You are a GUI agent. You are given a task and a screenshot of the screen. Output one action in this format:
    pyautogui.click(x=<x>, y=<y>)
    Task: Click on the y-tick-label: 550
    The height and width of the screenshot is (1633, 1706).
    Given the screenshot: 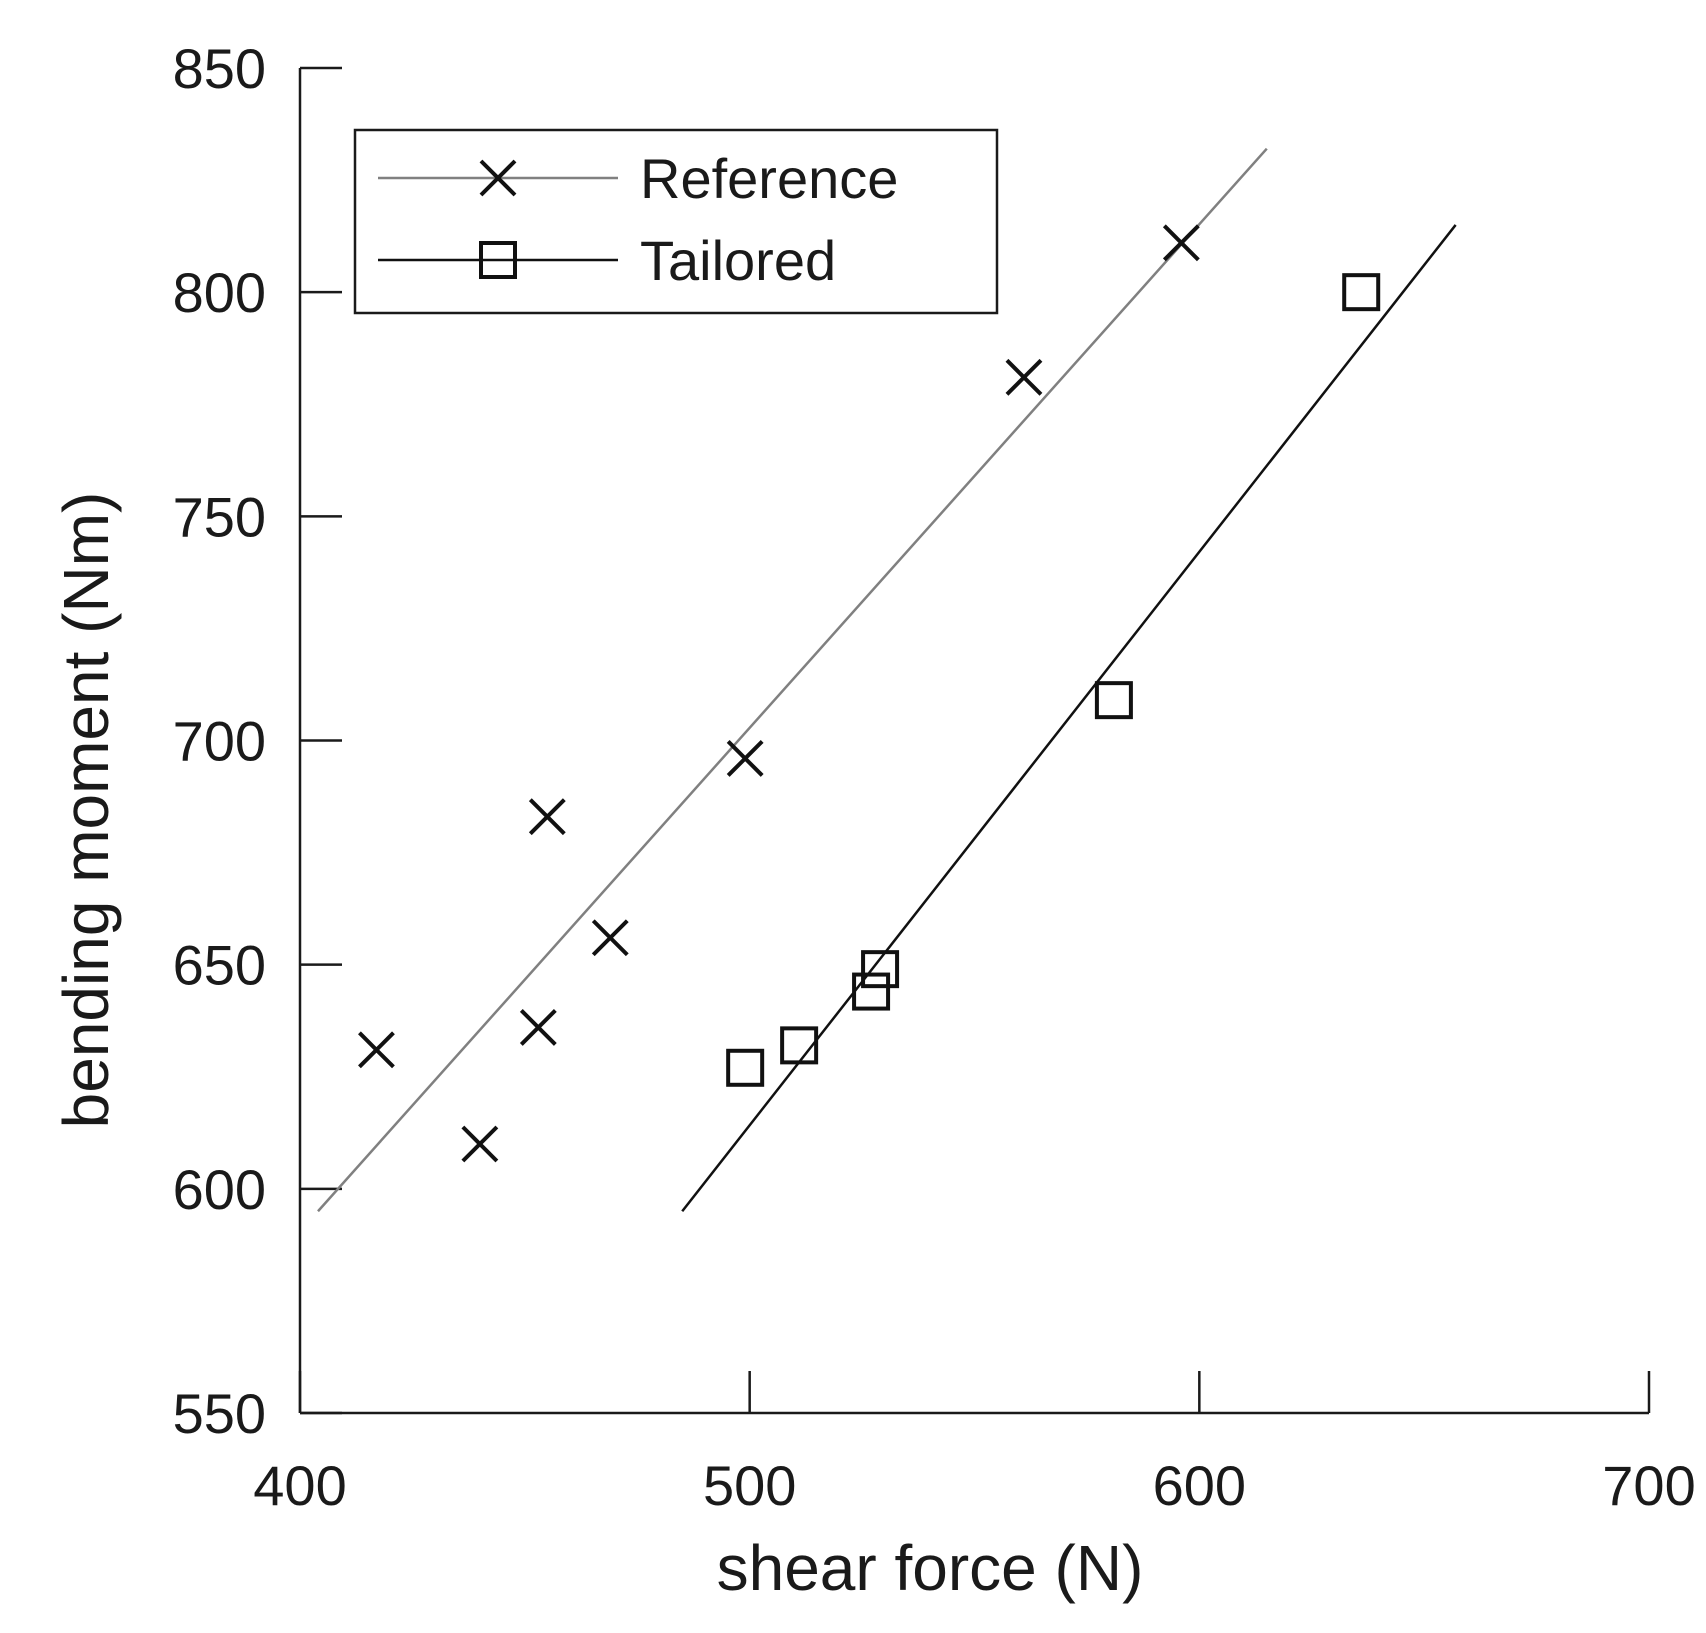 What is the action you would take?
    pyautogui.click(x=219, y=1413)
    